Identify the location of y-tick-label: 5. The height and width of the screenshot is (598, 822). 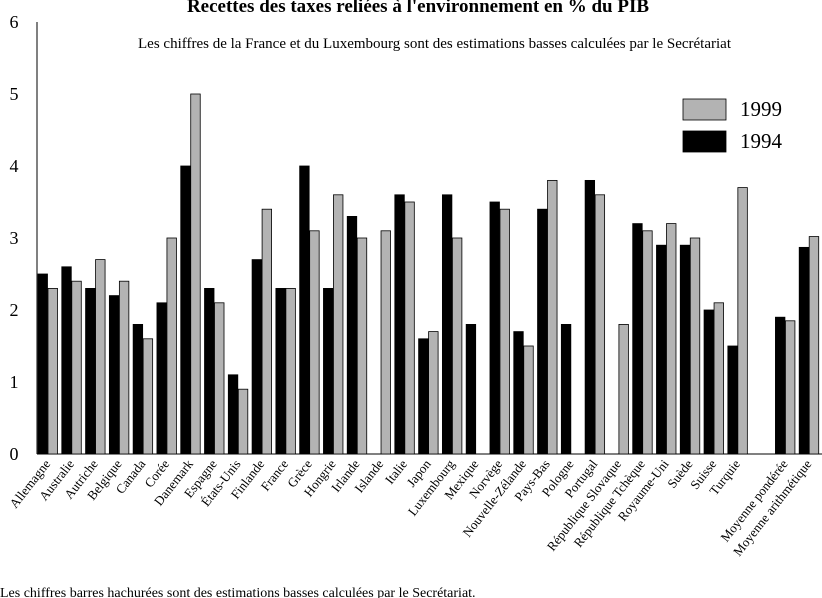
(14, 94).